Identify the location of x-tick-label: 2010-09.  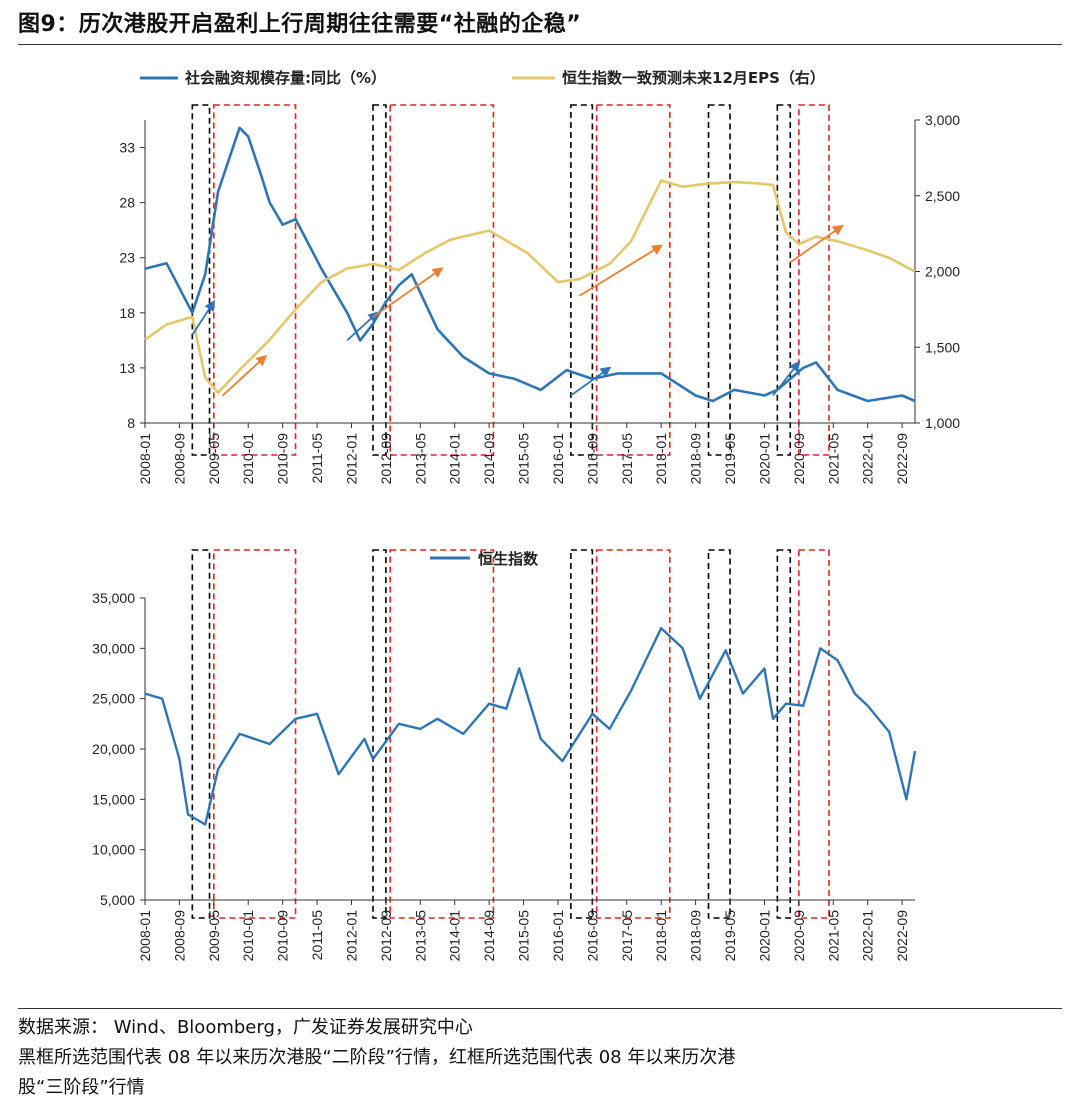
(283, 936).